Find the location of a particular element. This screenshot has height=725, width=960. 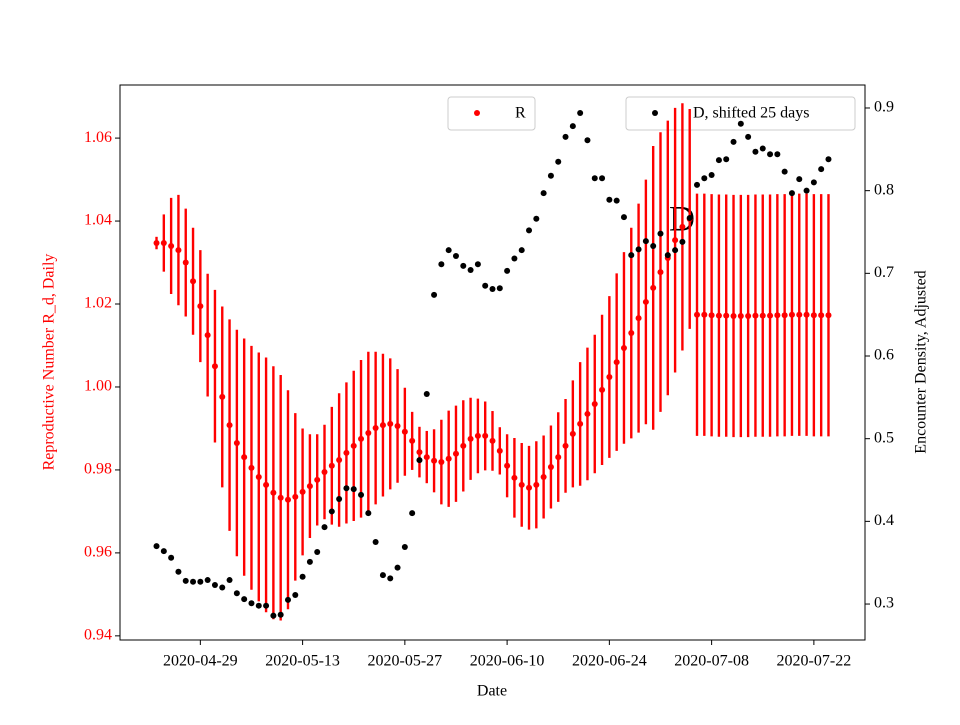

y-tick-label: 1.00 is located at coordinates (98, 386).